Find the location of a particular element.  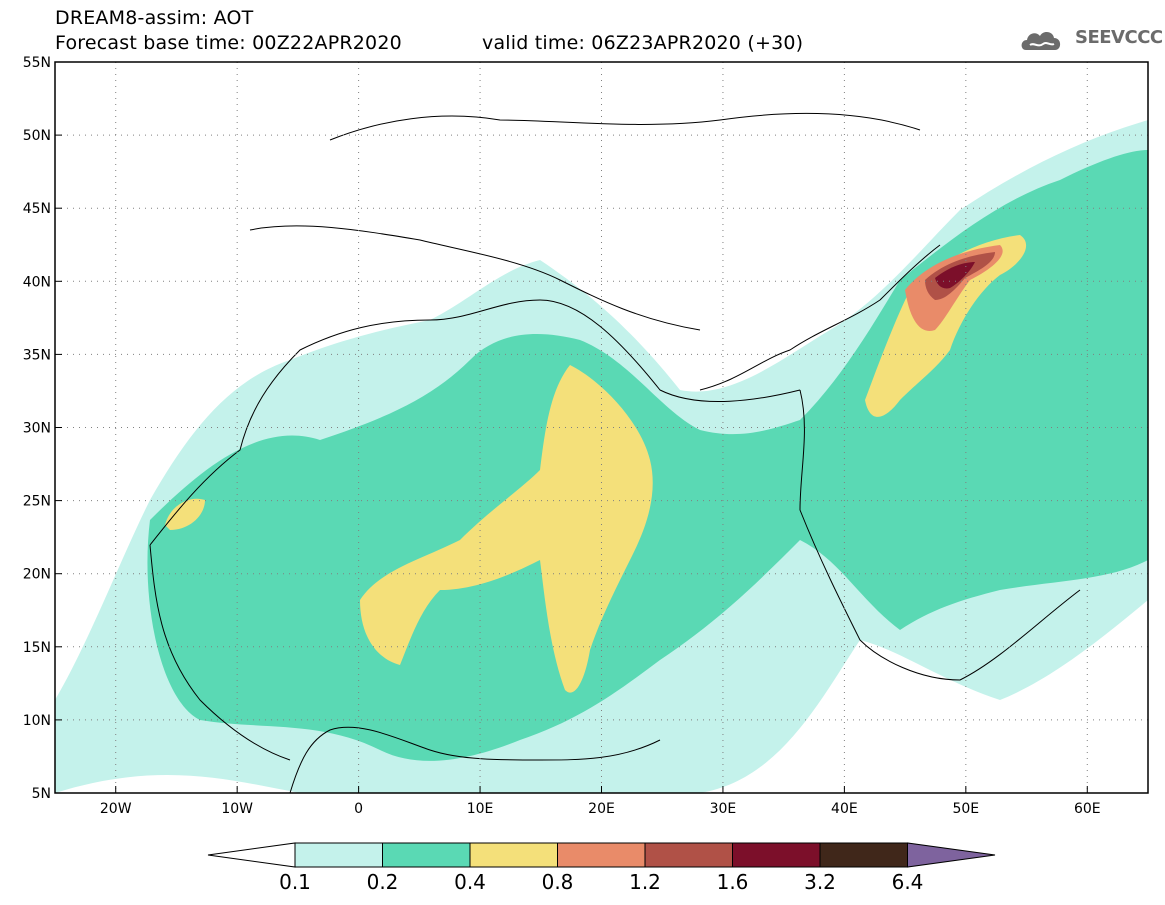

lon-label: 10W is located at coordinates (237, 809).